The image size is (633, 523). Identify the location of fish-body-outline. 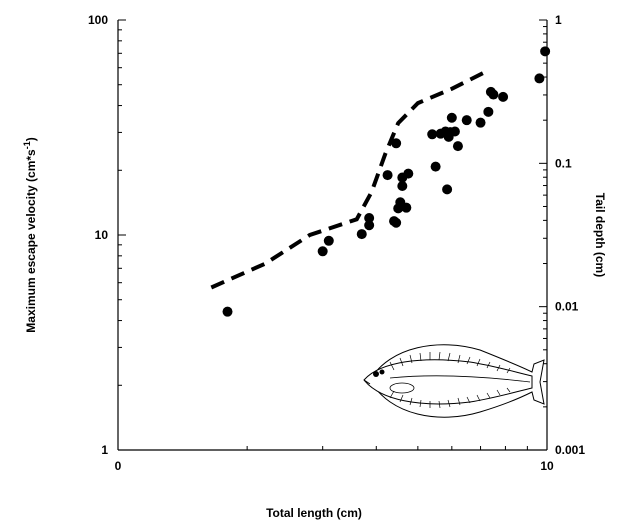
(448, 382).